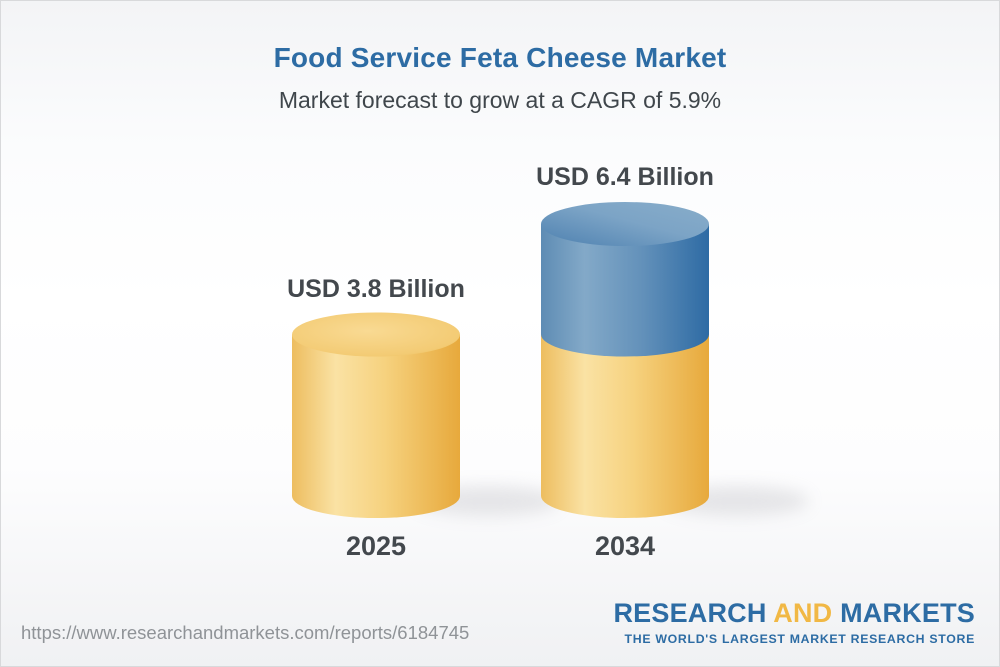 The height and width of the screenshot is (667, 1000). I want to click on bar-cylinder-2025, so click(426, 415).